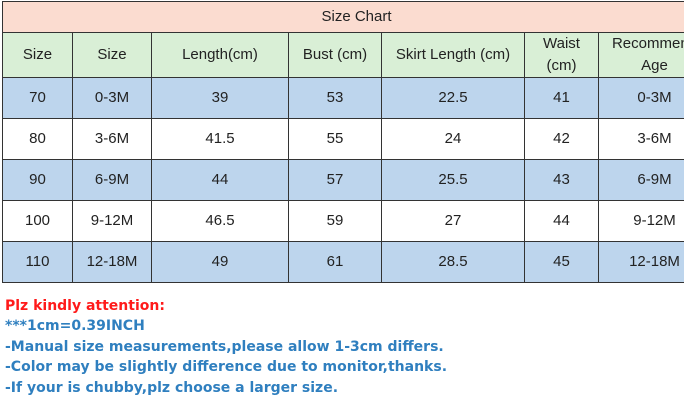  Describe the element at coordinates (561, 98) in the screenshot. I see `cell-waist: 41` at that location.